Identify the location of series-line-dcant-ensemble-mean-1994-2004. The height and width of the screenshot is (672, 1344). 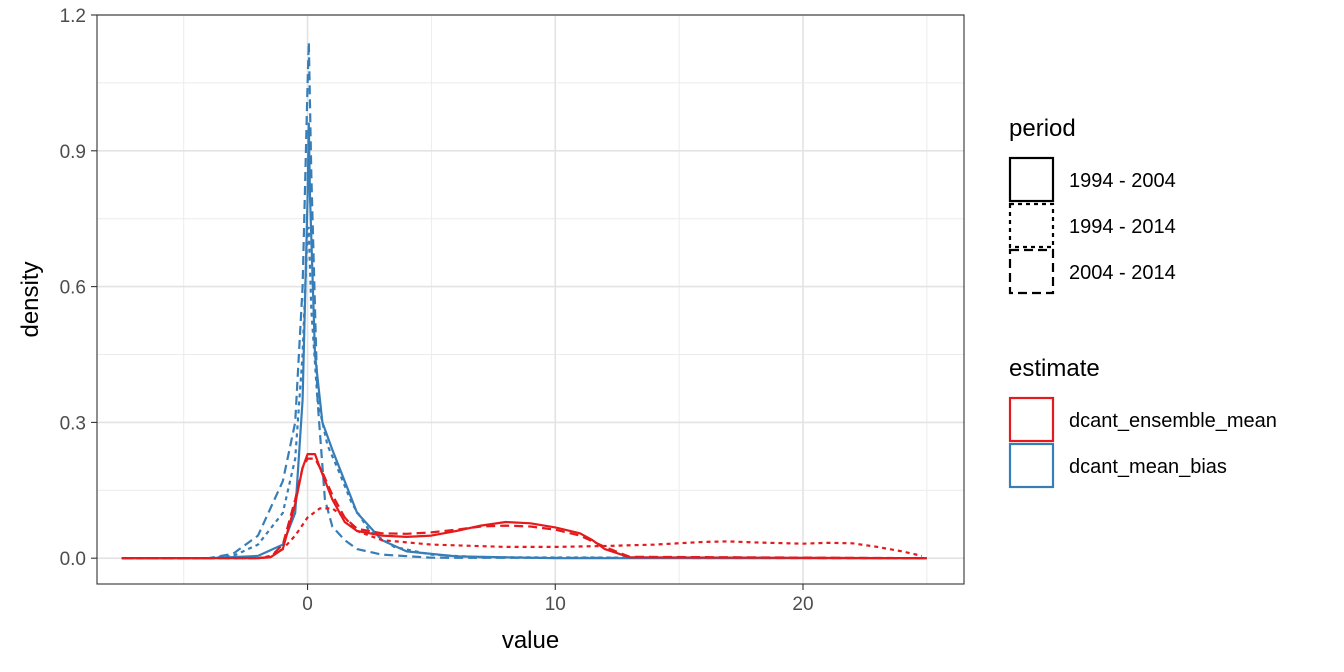
(524, 506).